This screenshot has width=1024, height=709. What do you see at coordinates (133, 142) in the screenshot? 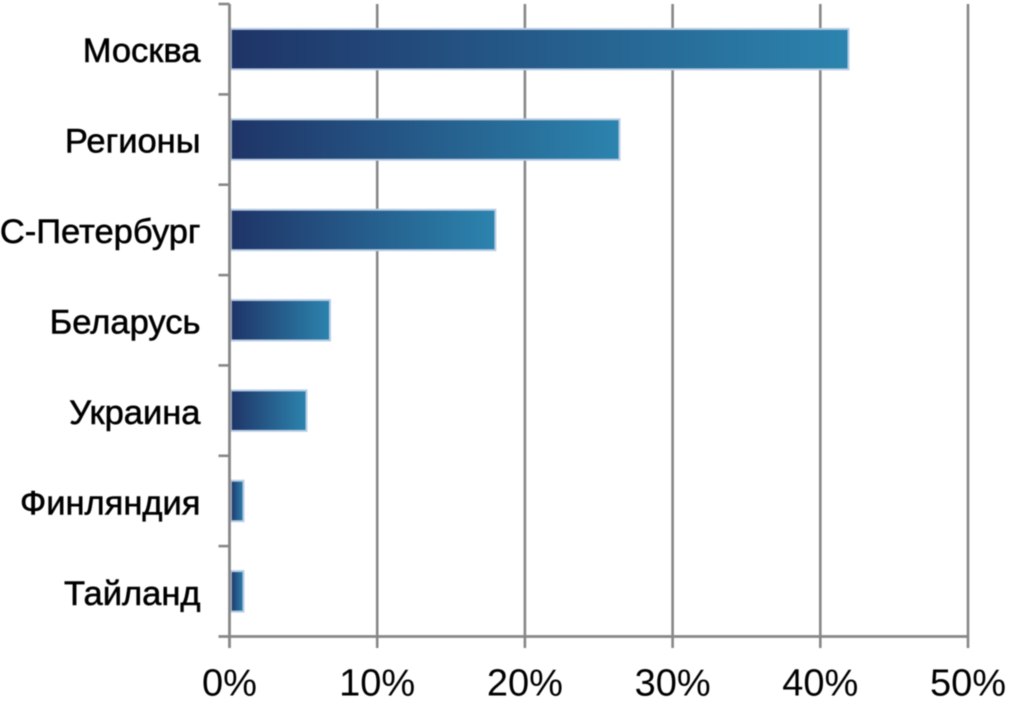
I see `svg-text: Регионы` at bounding box center [133, 142].